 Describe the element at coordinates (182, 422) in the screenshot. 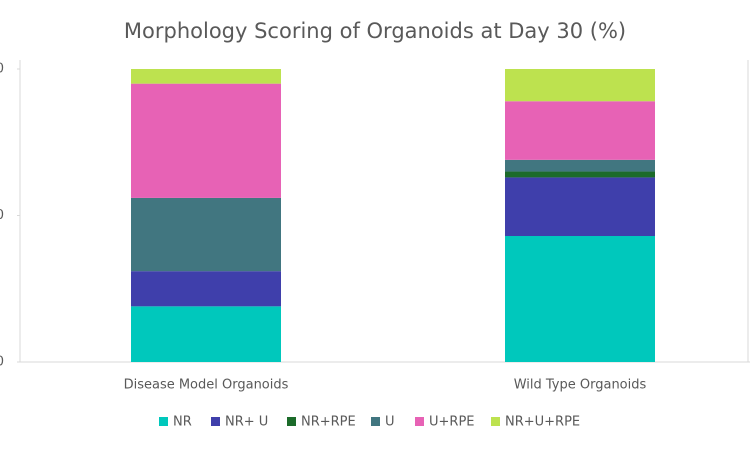

I see `legend-label: NR` at that location.